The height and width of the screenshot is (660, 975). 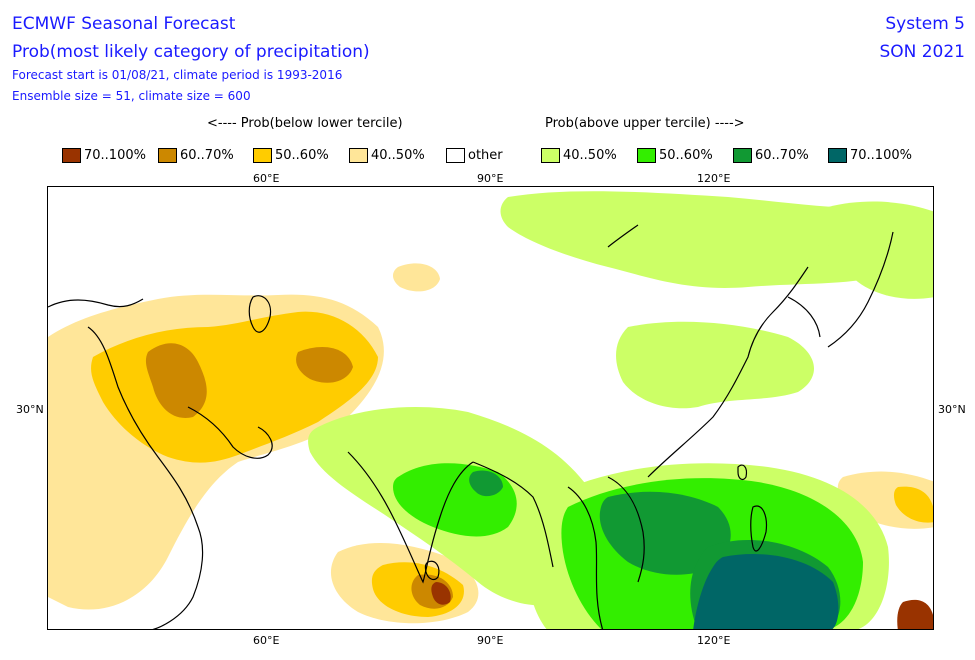 I want to click on map-title: ECMWF Seasonal Forecast, so click(x=124, y=24).